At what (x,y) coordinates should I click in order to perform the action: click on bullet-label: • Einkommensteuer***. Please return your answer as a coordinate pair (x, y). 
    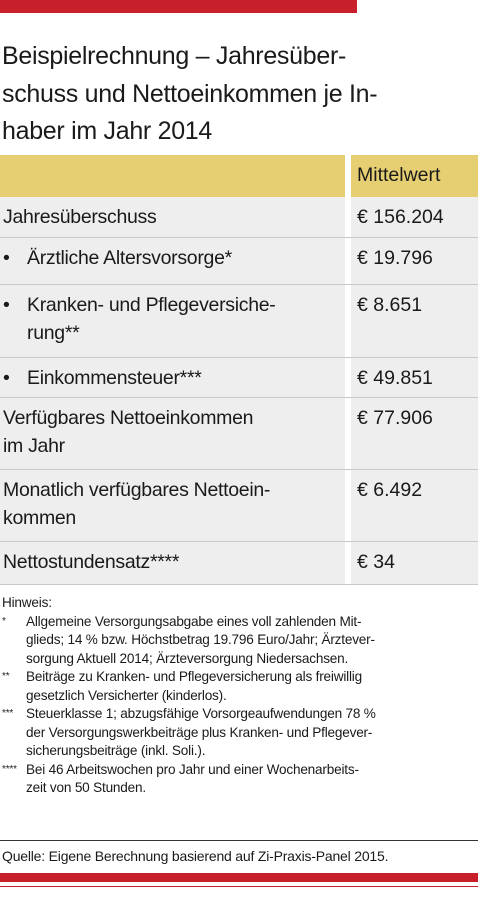
    Looking at the image, I should click on (172, 378).